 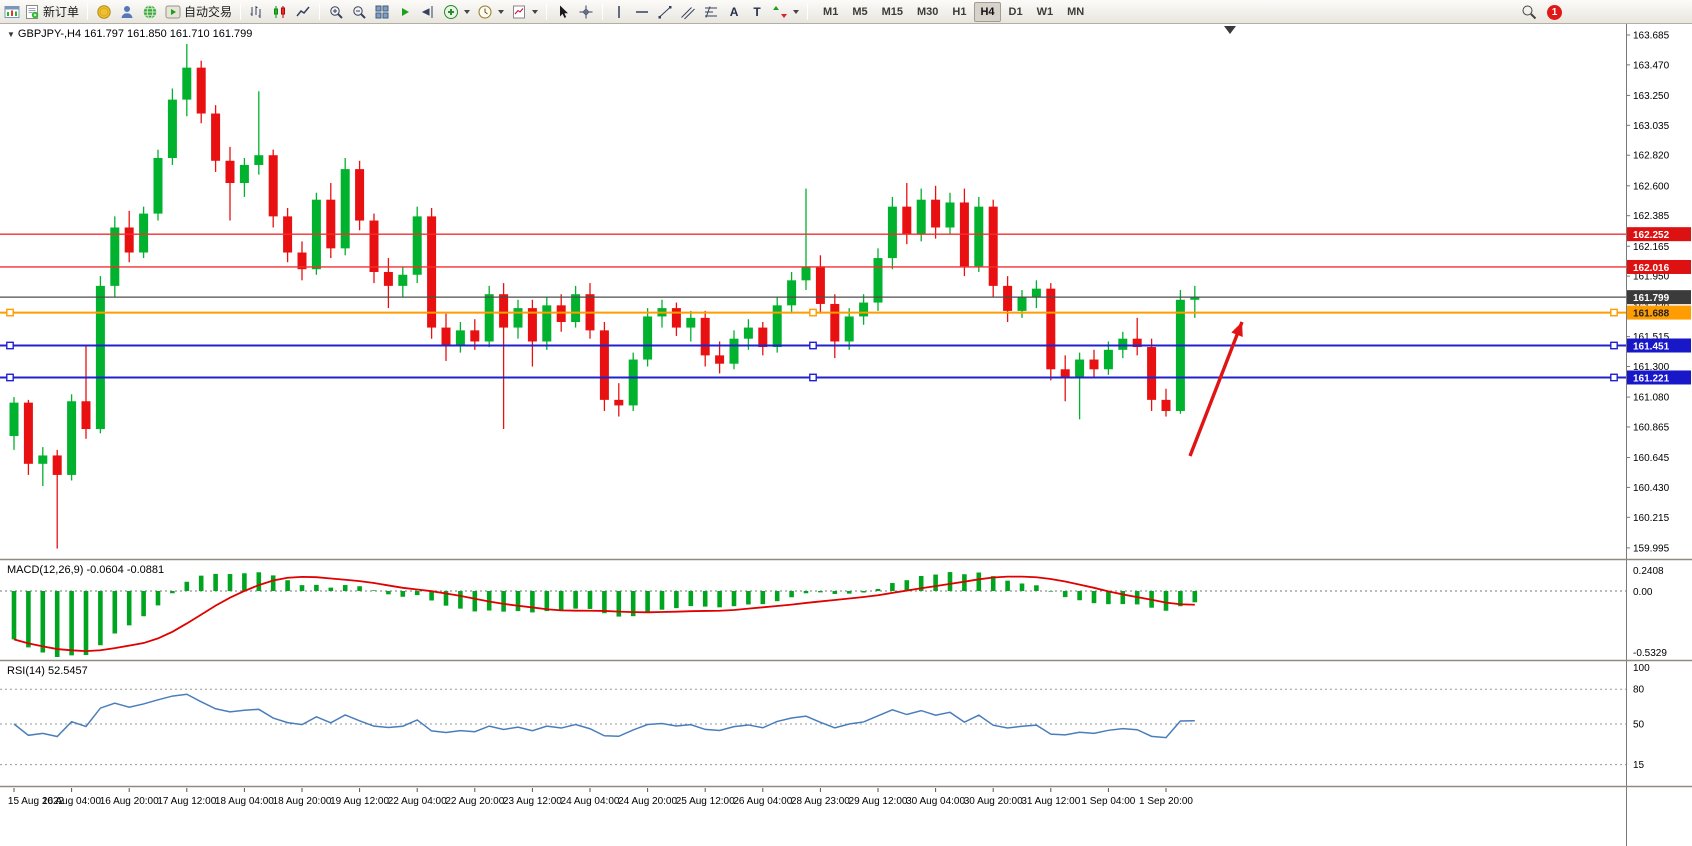 I want to click on svg-text: 163.250, so click(x=1651, y=96).